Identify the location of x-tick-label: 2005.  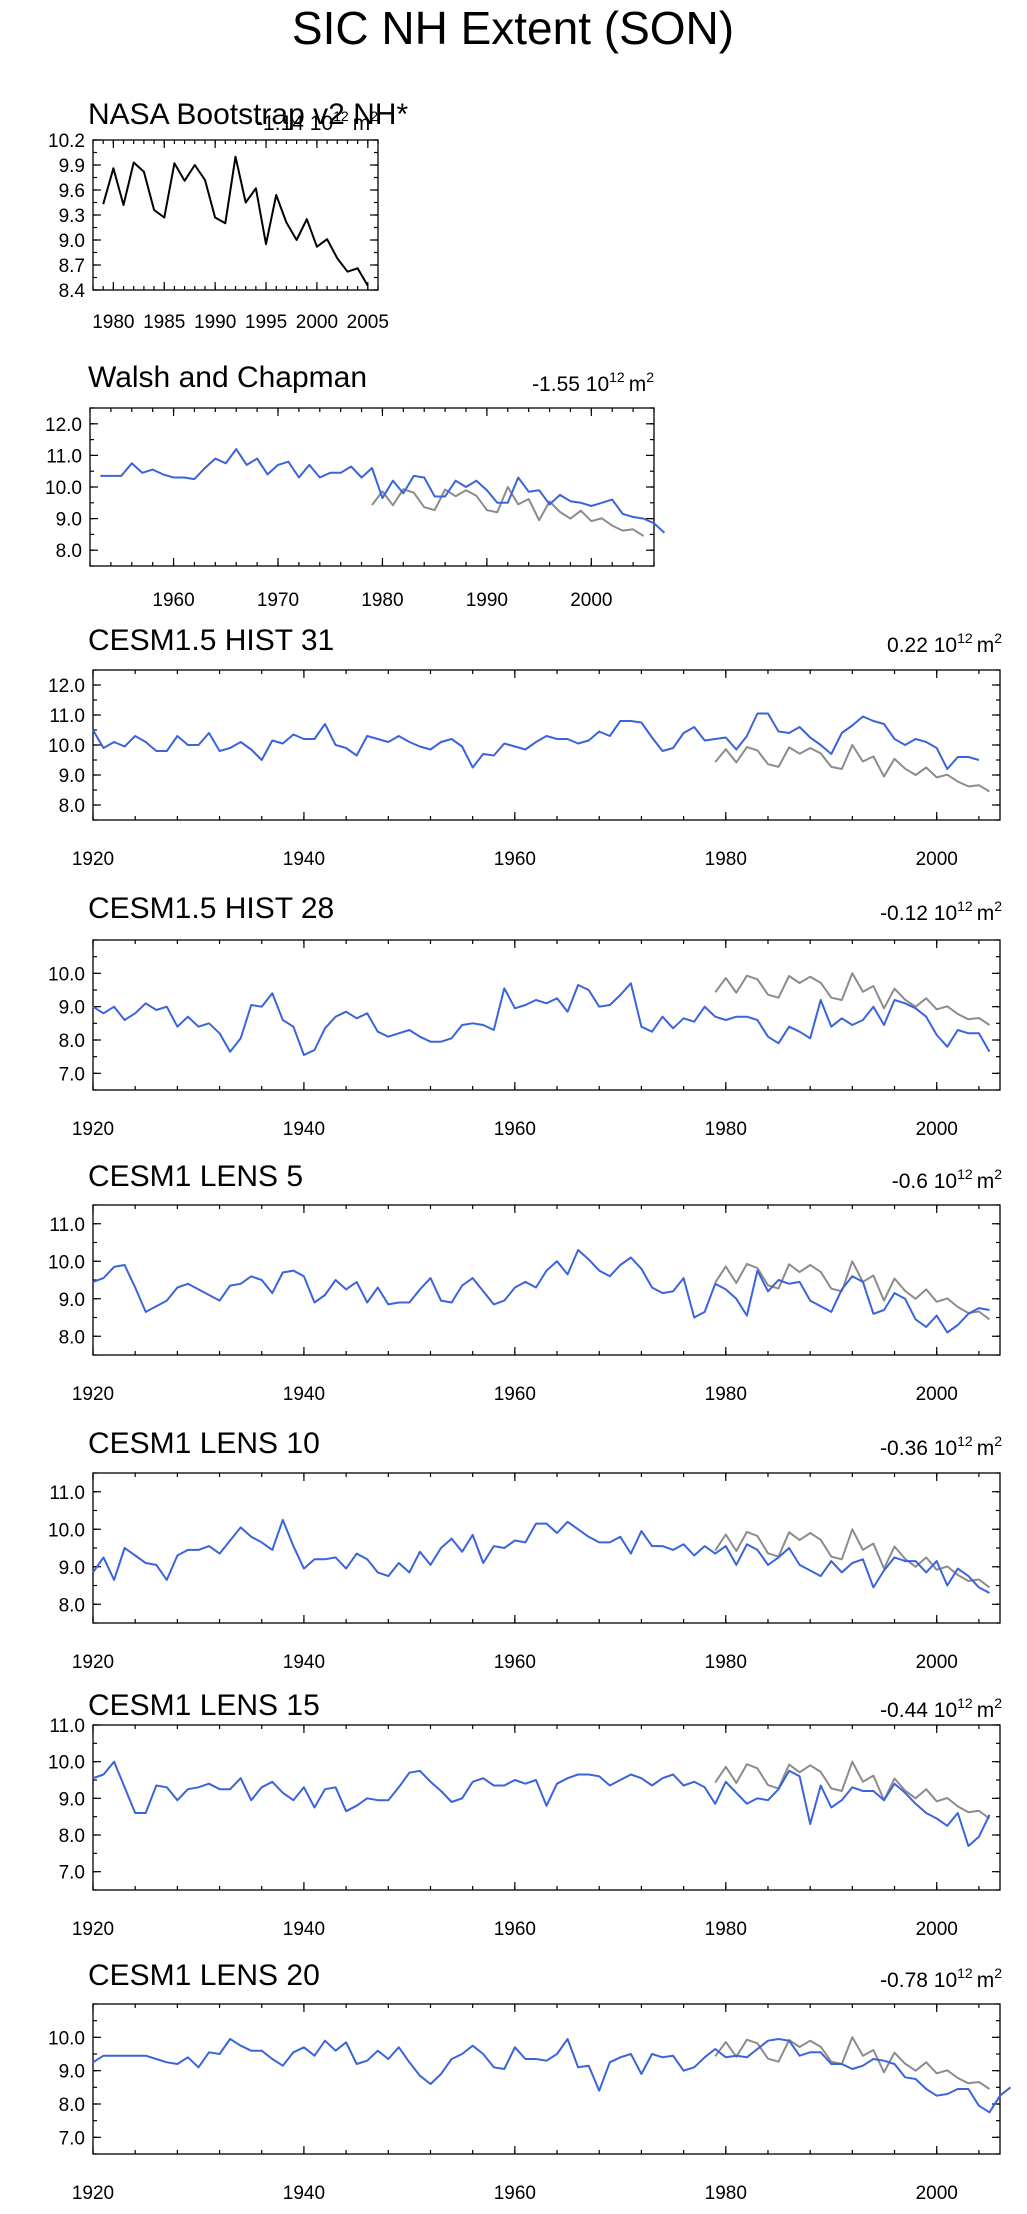
(368, 322).